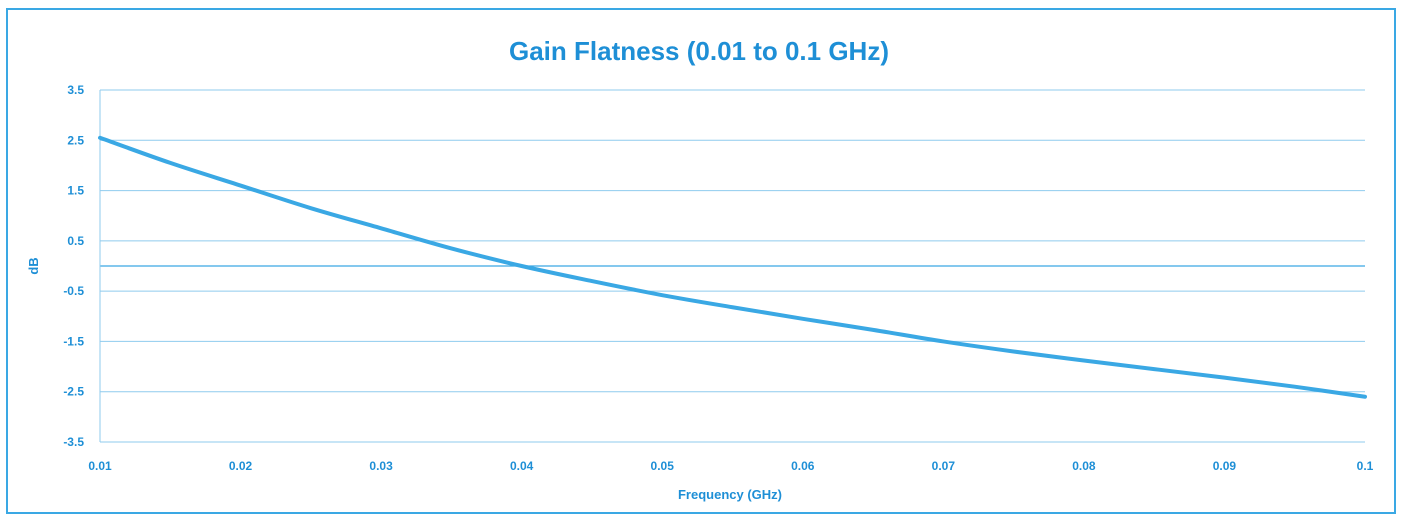  I want to click on y-tick-label: -2.5, so click(73, 392).